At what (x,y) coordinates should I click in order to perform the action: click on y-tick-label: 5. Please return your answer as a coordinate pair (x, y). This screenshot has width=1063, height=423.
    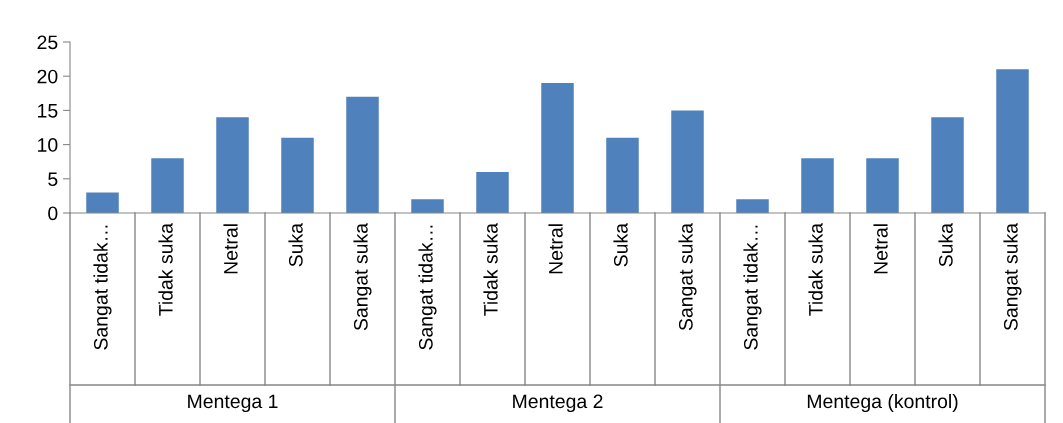
    Looking at the image, I should click on (53, 179).